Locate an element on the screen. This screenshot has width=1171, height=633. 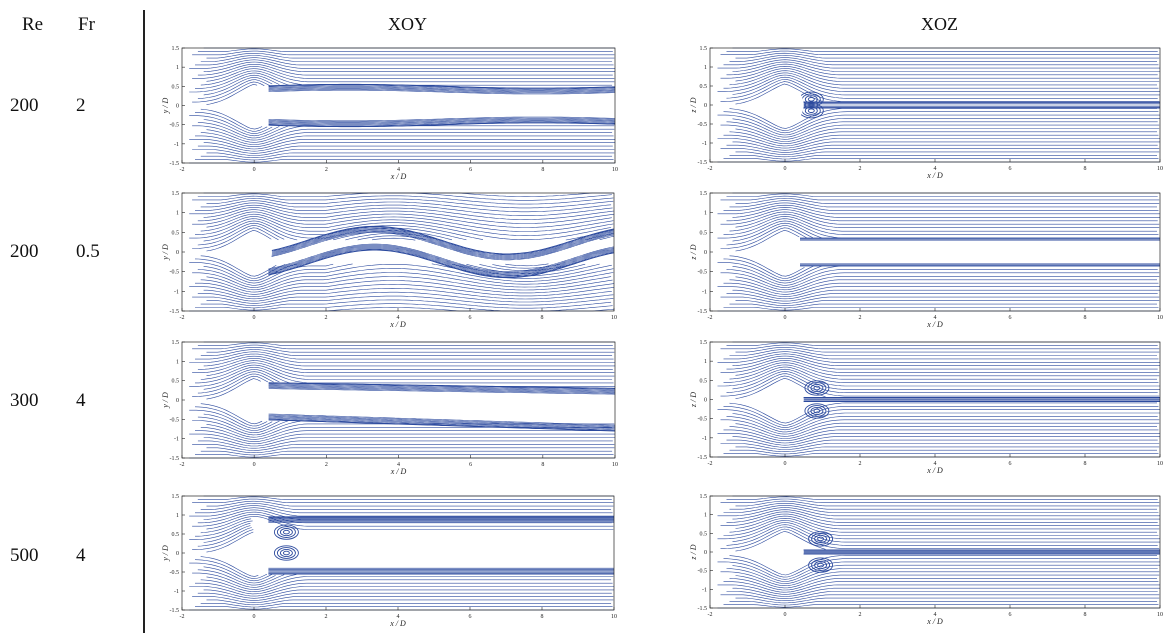
row-4-fr: 4 is located at coordinates (81, 555).